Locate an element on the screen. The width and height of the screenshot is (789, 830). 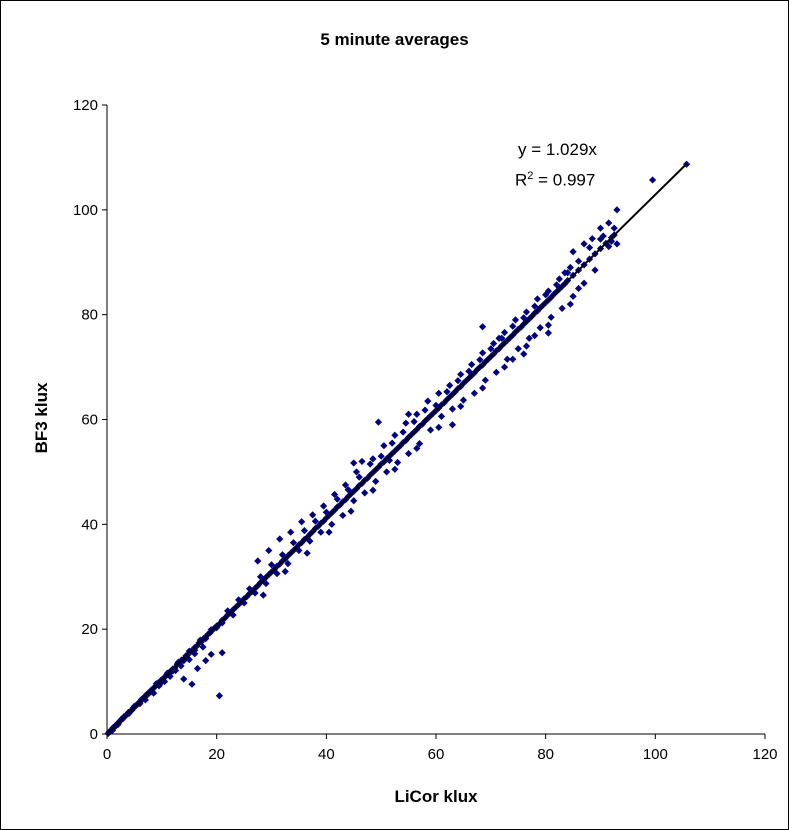
x-tick-label: 40 is located at coordinates (326, 754).